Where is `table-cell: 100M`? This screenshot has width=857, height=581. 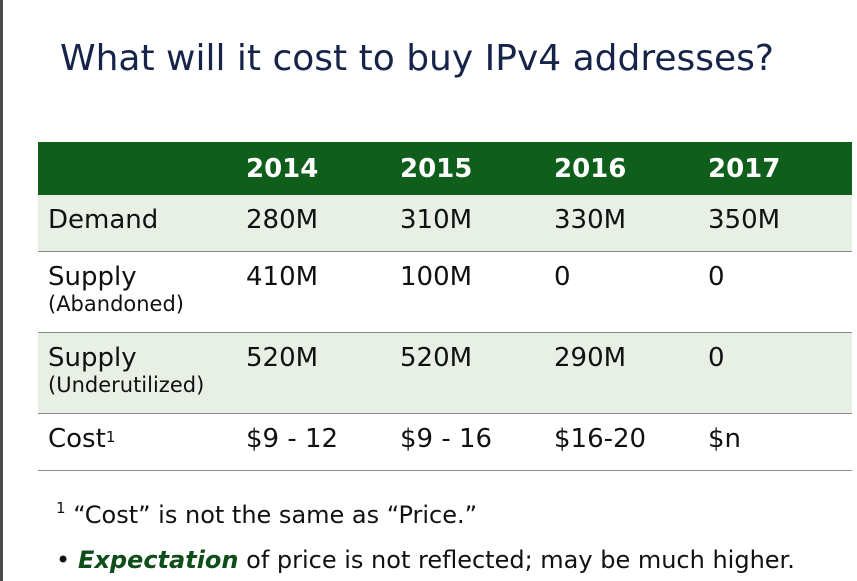 table-cell: 100M is located at coordinates (477, 292).